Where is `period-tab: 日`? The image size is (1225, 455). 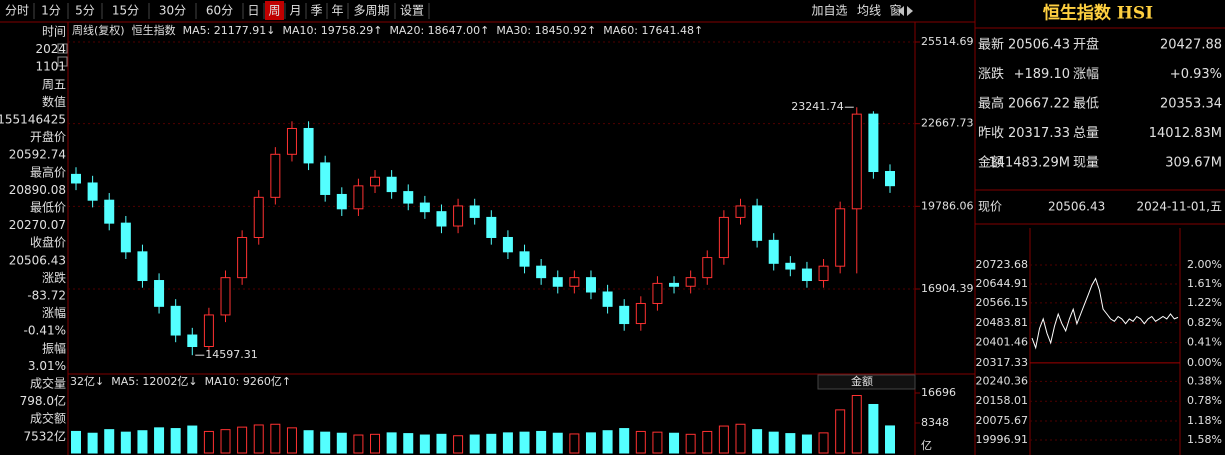 period-tab: 日 is located at coordinates (253, 11).